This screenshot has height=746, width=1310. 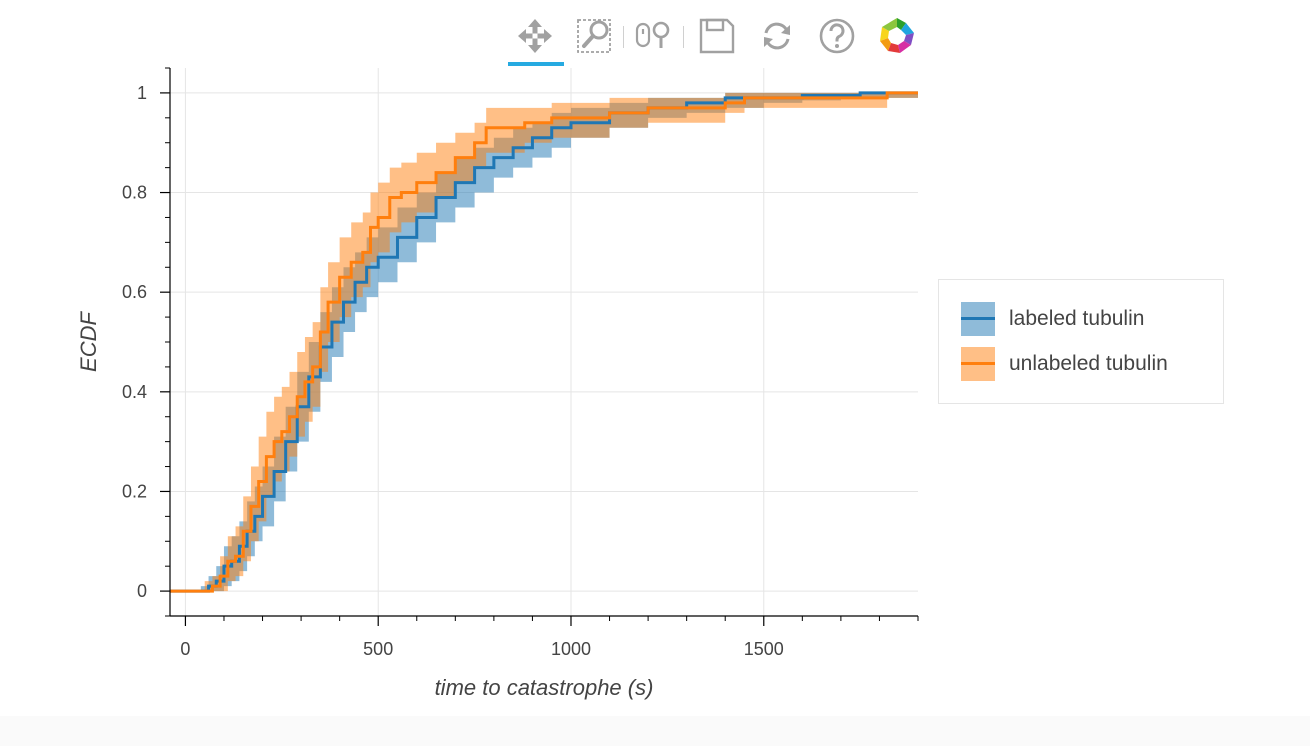 I want to click on active-tool-indicator, so click(x=536, y=64).